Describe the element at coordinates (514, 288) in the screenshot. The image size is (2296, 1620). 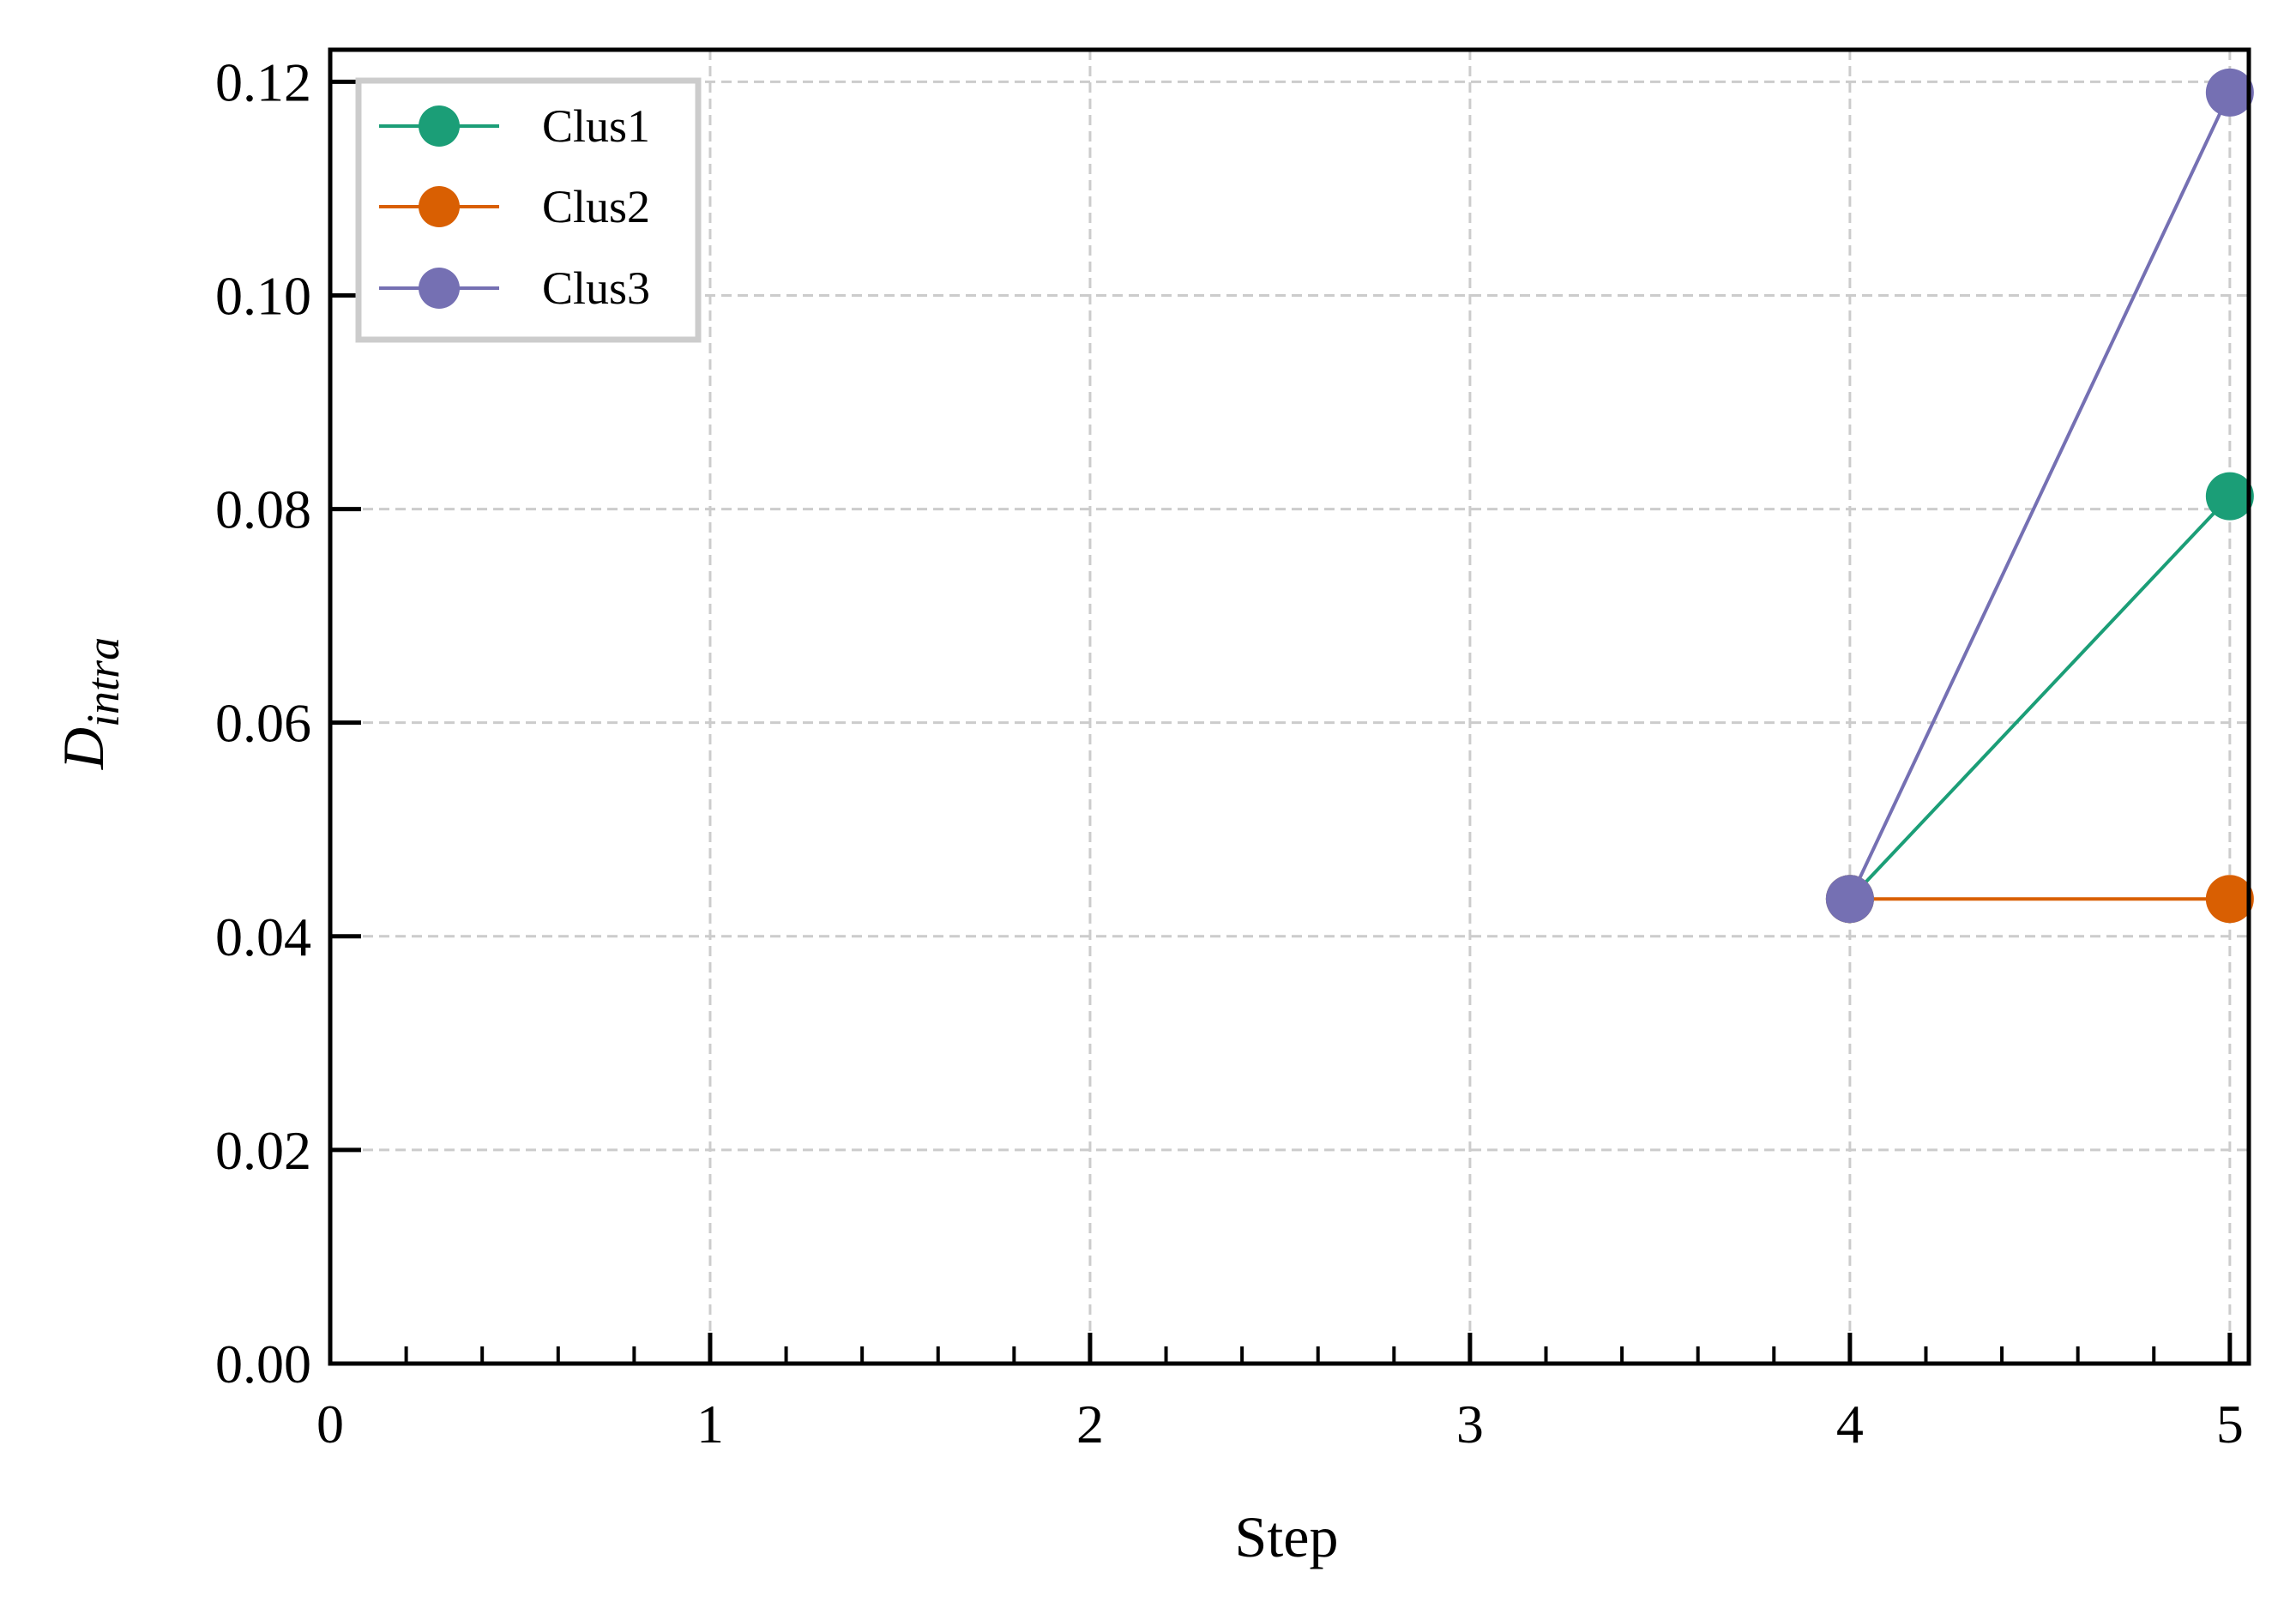
I see `legend-entry-clus3: Clus3` at that location.